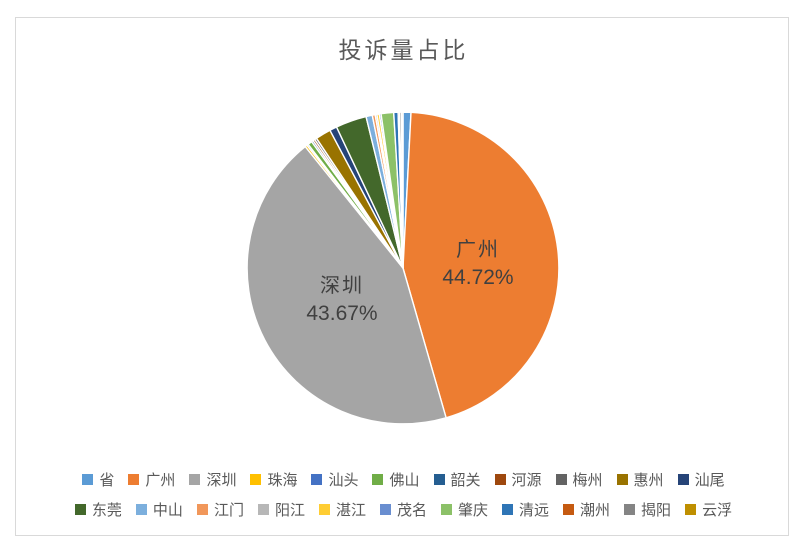  What do you see at coordinates (88, 479) in the screenshot?
I see `legend-swatch-省` at bounding box center [88, 479].